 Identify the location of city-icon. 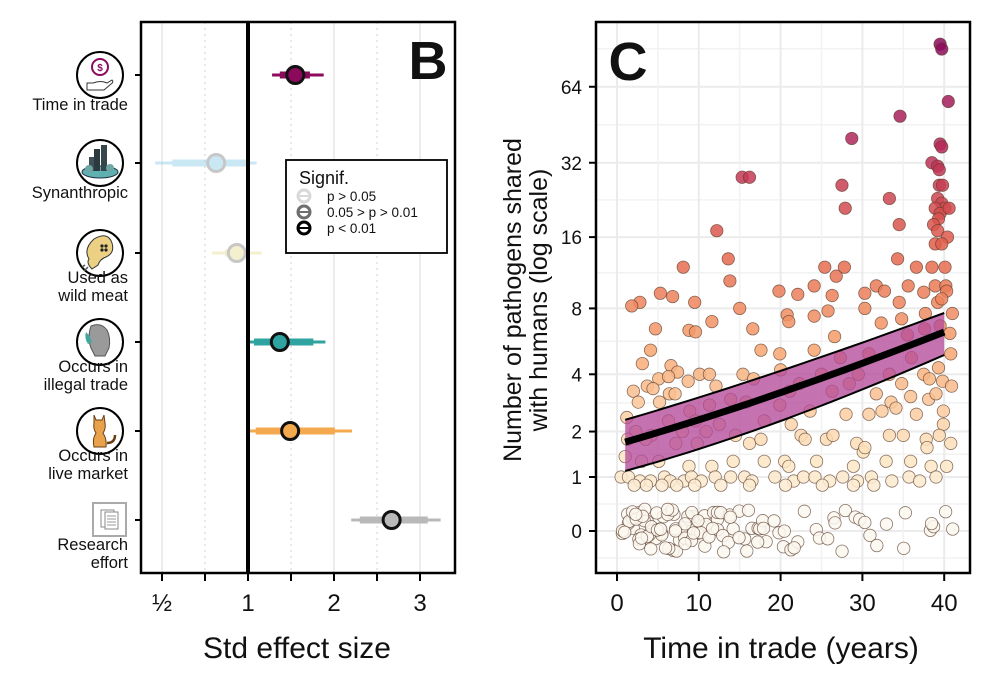
(100, 163).